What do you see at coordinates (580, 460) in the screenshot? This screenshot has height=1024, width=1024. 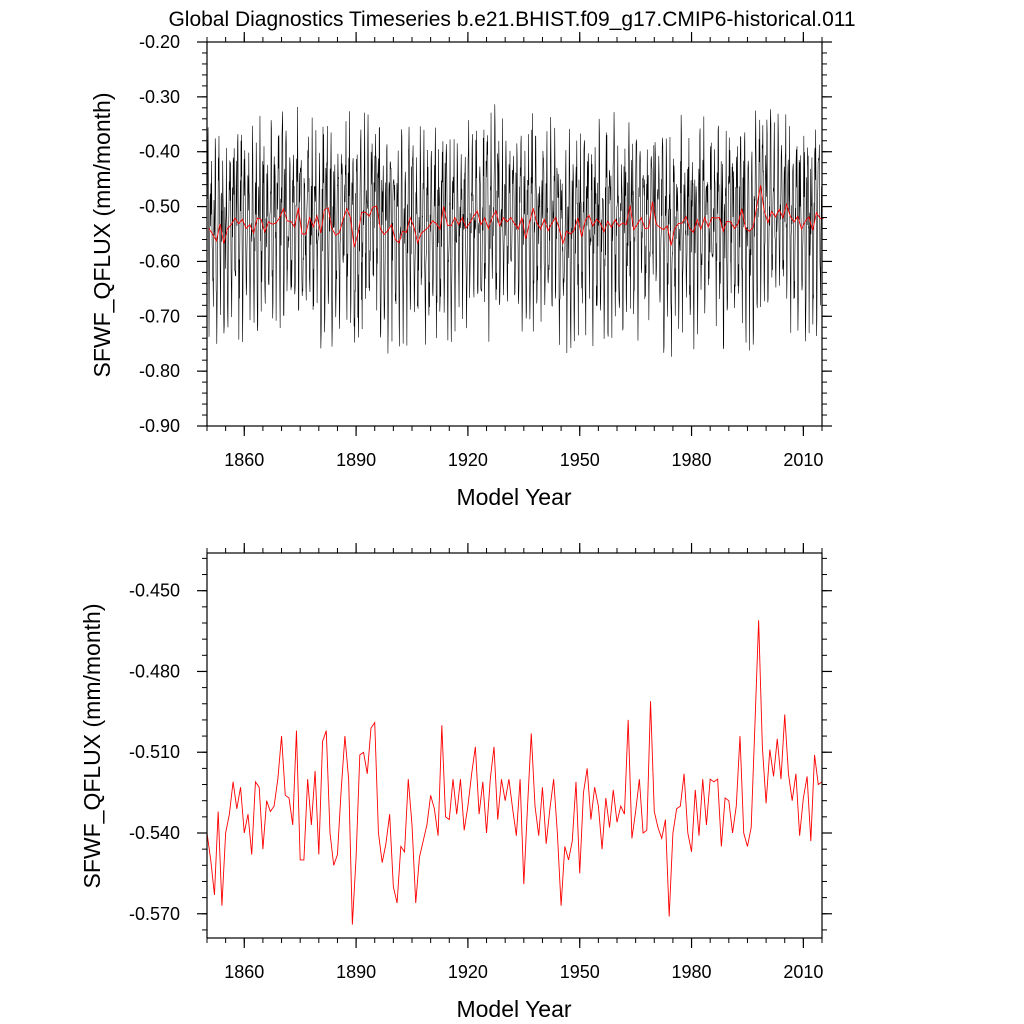 I see `top-x-tick-label: 1950` at bounding box center [580, 460].